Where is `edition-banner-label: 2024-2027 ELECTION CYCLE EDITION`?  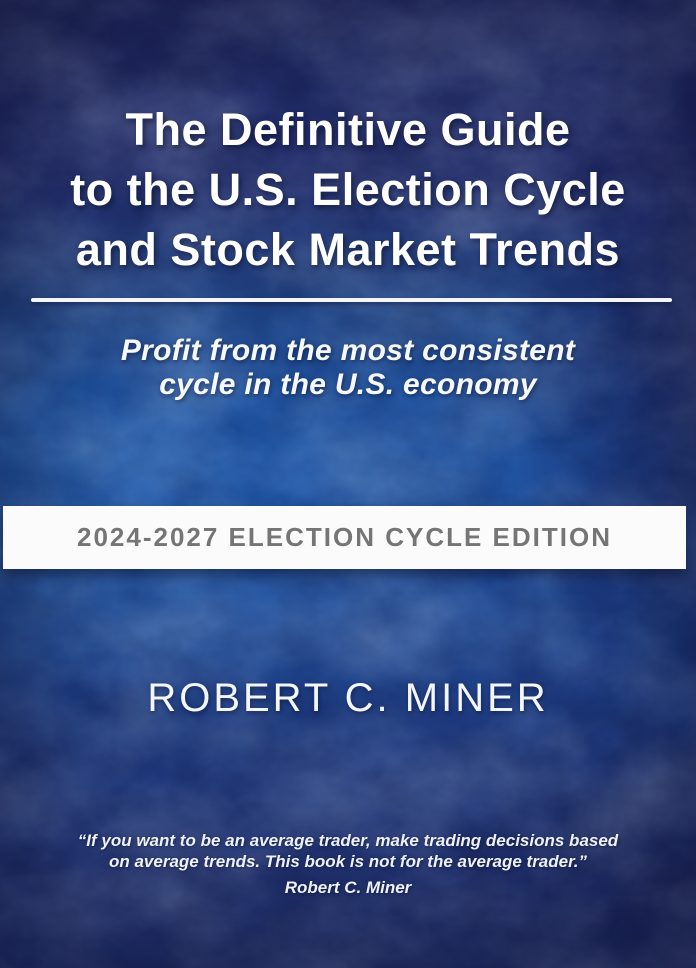
edition-banner-label: 2024-2027 ELECTION CYCLE EDITION is located at coordinates (344, 537).